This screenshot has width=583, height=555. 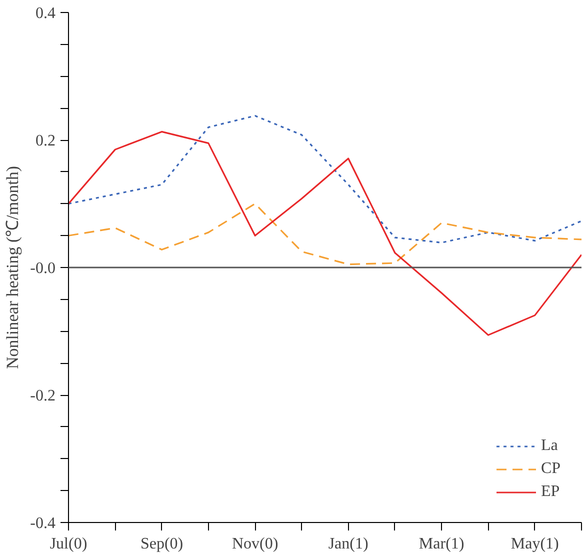 I want to click on y-tick-label: -0.0, so click(x=43, y=268).